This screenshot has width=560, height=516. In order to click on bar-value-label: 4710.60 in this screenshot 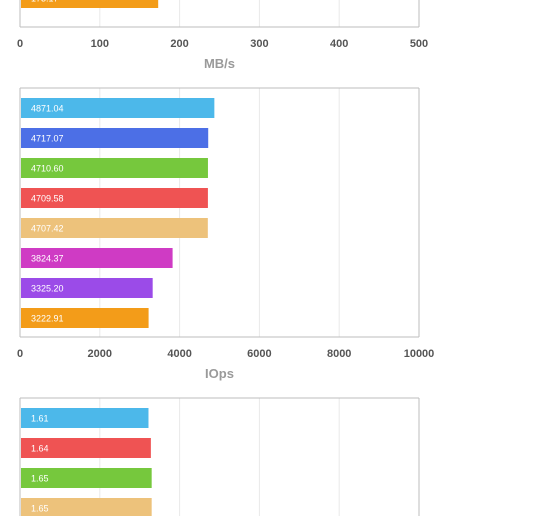, I will do `click(47, 169)`.